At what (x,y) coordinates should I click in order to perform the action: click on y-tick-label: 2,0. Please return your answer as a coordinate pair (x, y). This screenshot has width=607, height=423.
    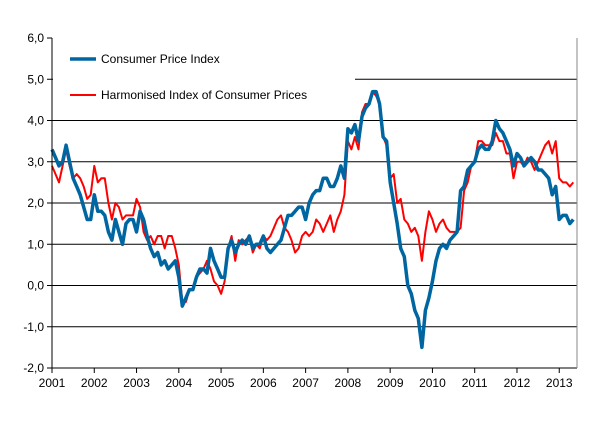
    Looking at the image, I should click on (35, 203).